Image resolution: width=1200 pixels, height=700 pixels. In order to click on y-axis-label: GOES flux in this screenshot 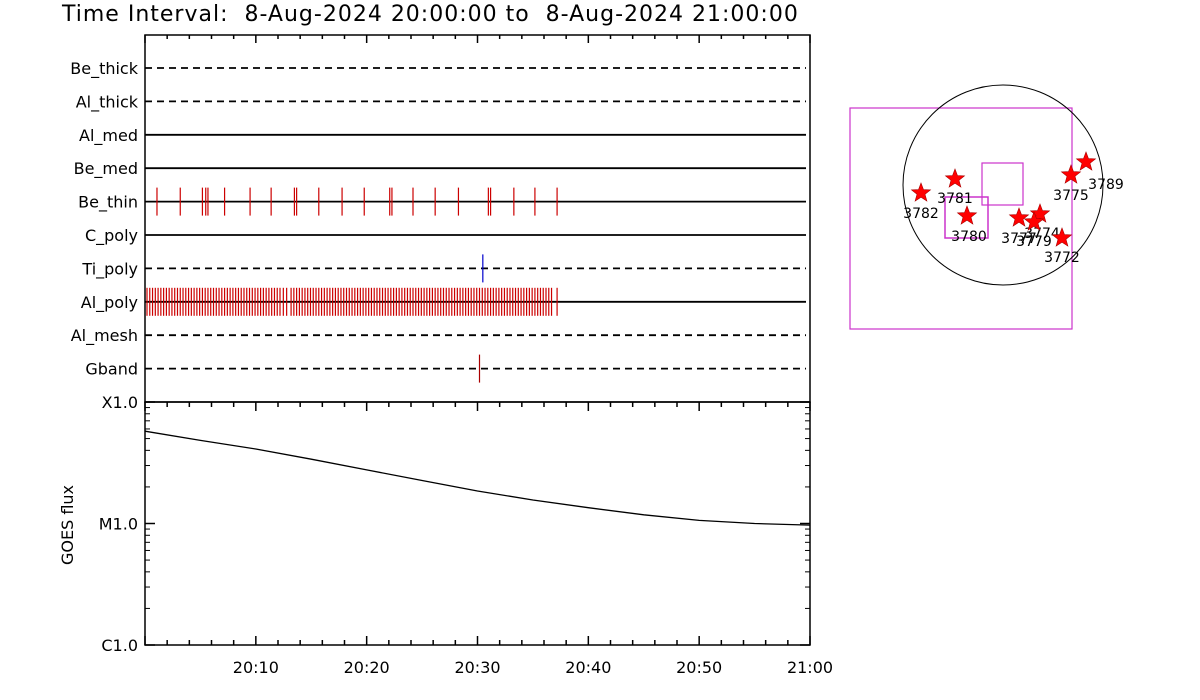, I will do `click(67, 525)`.